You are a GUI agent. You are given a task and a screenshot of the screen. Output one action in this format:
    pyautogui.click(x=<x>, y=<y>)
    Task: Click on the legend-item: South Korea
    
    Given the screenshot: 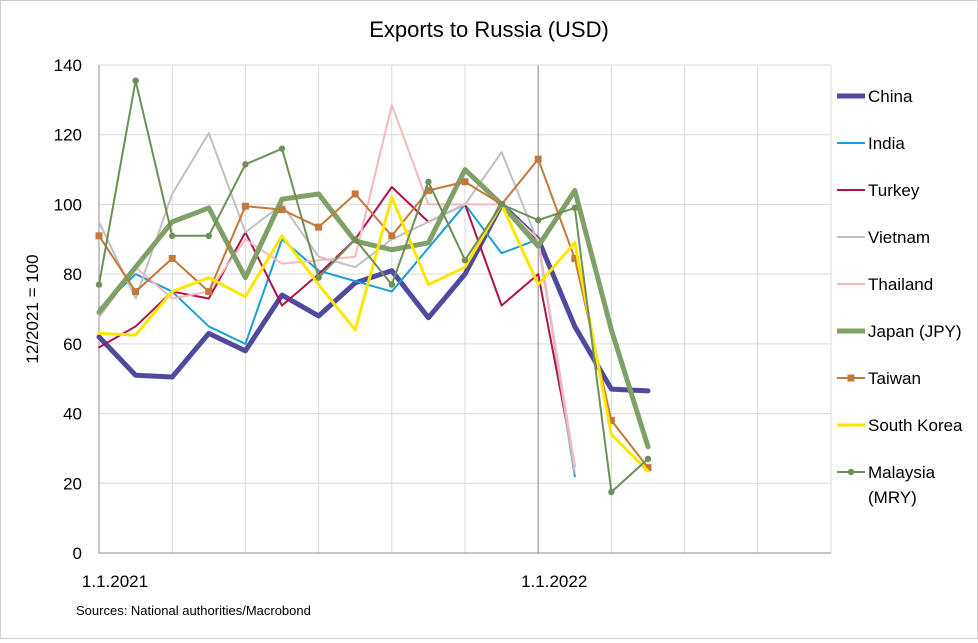 What is the action you would take?
    pyautogui.click(x=900, y=425)
    